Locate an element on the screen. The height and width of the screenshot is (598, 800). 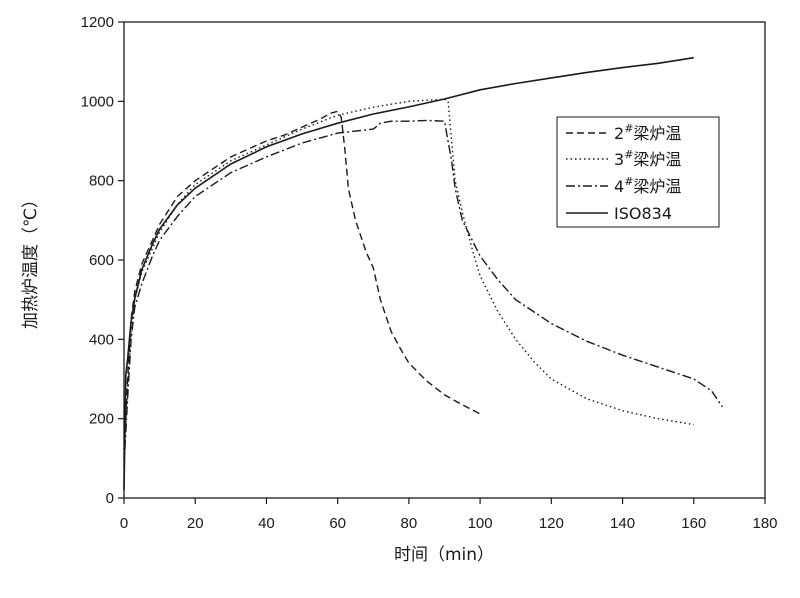
legend-label-3-beam-sup: # is located at coordinates (628, 154).